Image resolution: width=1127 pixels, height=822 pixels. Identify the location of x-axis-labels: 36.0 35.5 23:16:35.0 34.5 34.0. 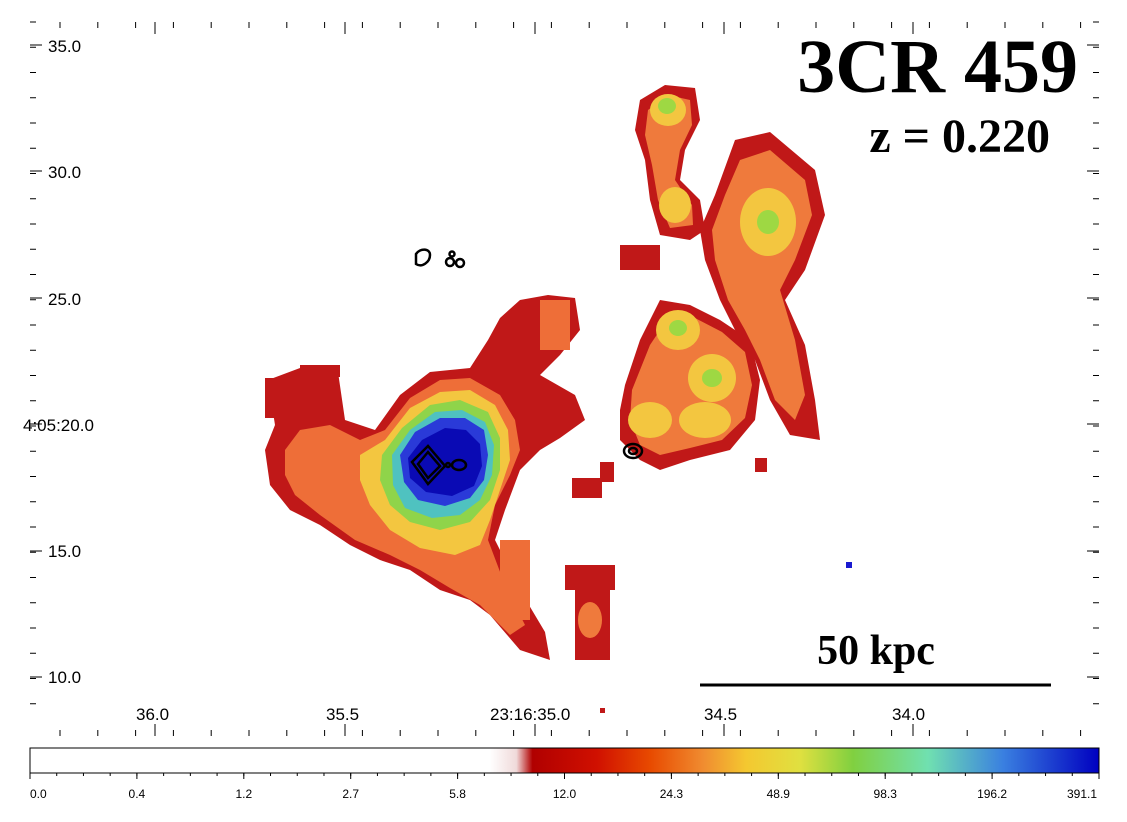
(530, 714).